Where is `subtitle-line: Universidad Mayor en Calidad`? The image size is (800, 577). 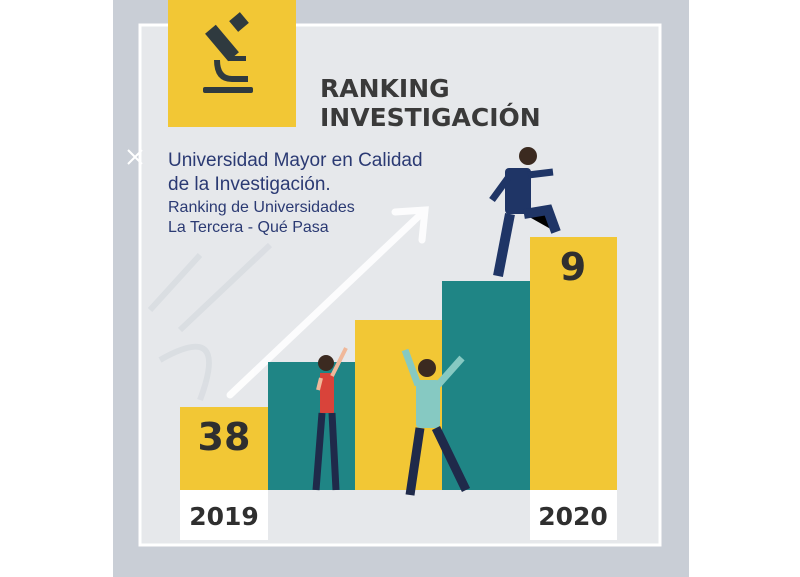
subtitle-line: Universidad Mayor en Calidad is located at coordinates (295, 160).